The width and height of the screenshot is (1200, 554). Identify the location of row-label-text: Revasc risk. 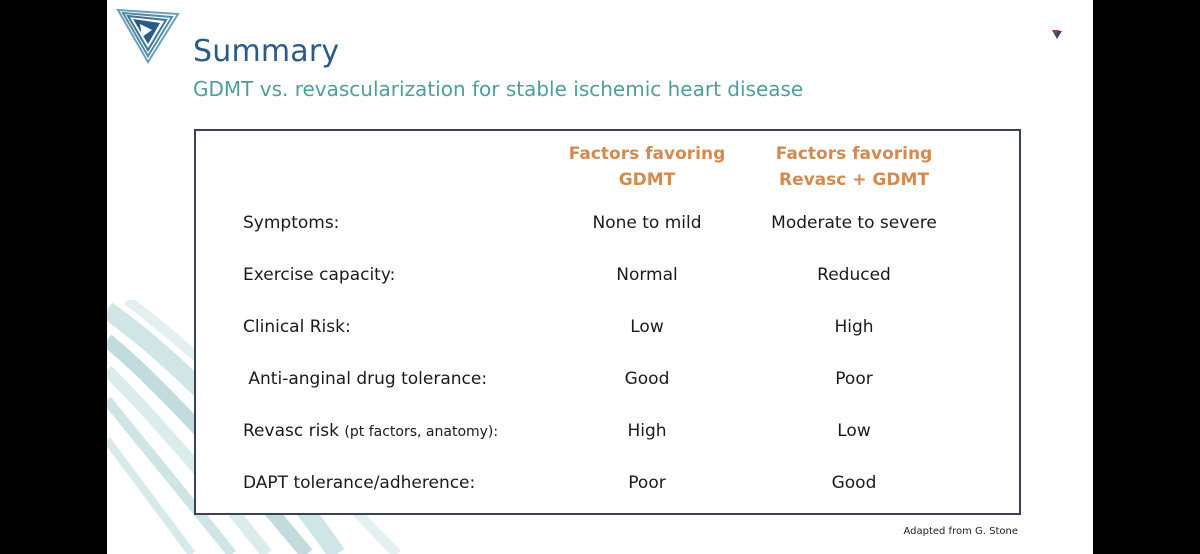
(294, 431).